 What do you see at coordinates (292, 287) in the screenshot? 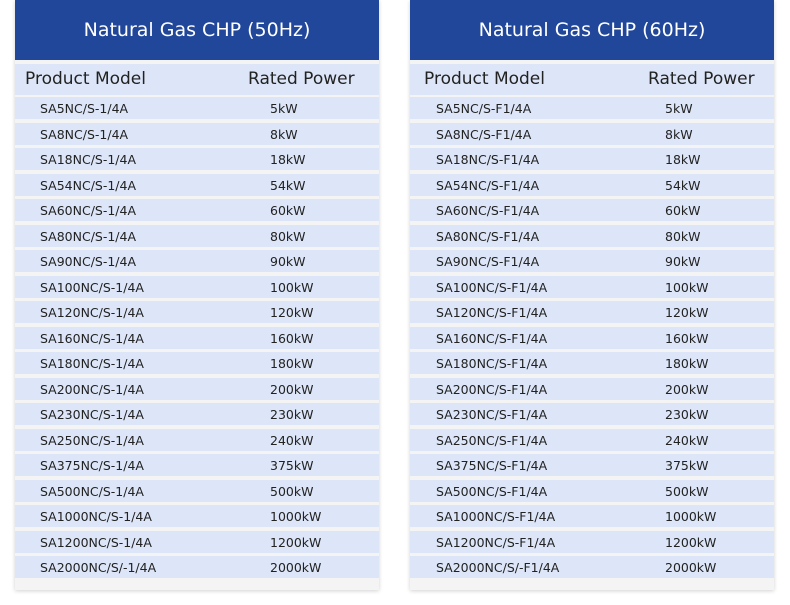
I see `power-cell: 100kW` at bounding box center [292, 287].